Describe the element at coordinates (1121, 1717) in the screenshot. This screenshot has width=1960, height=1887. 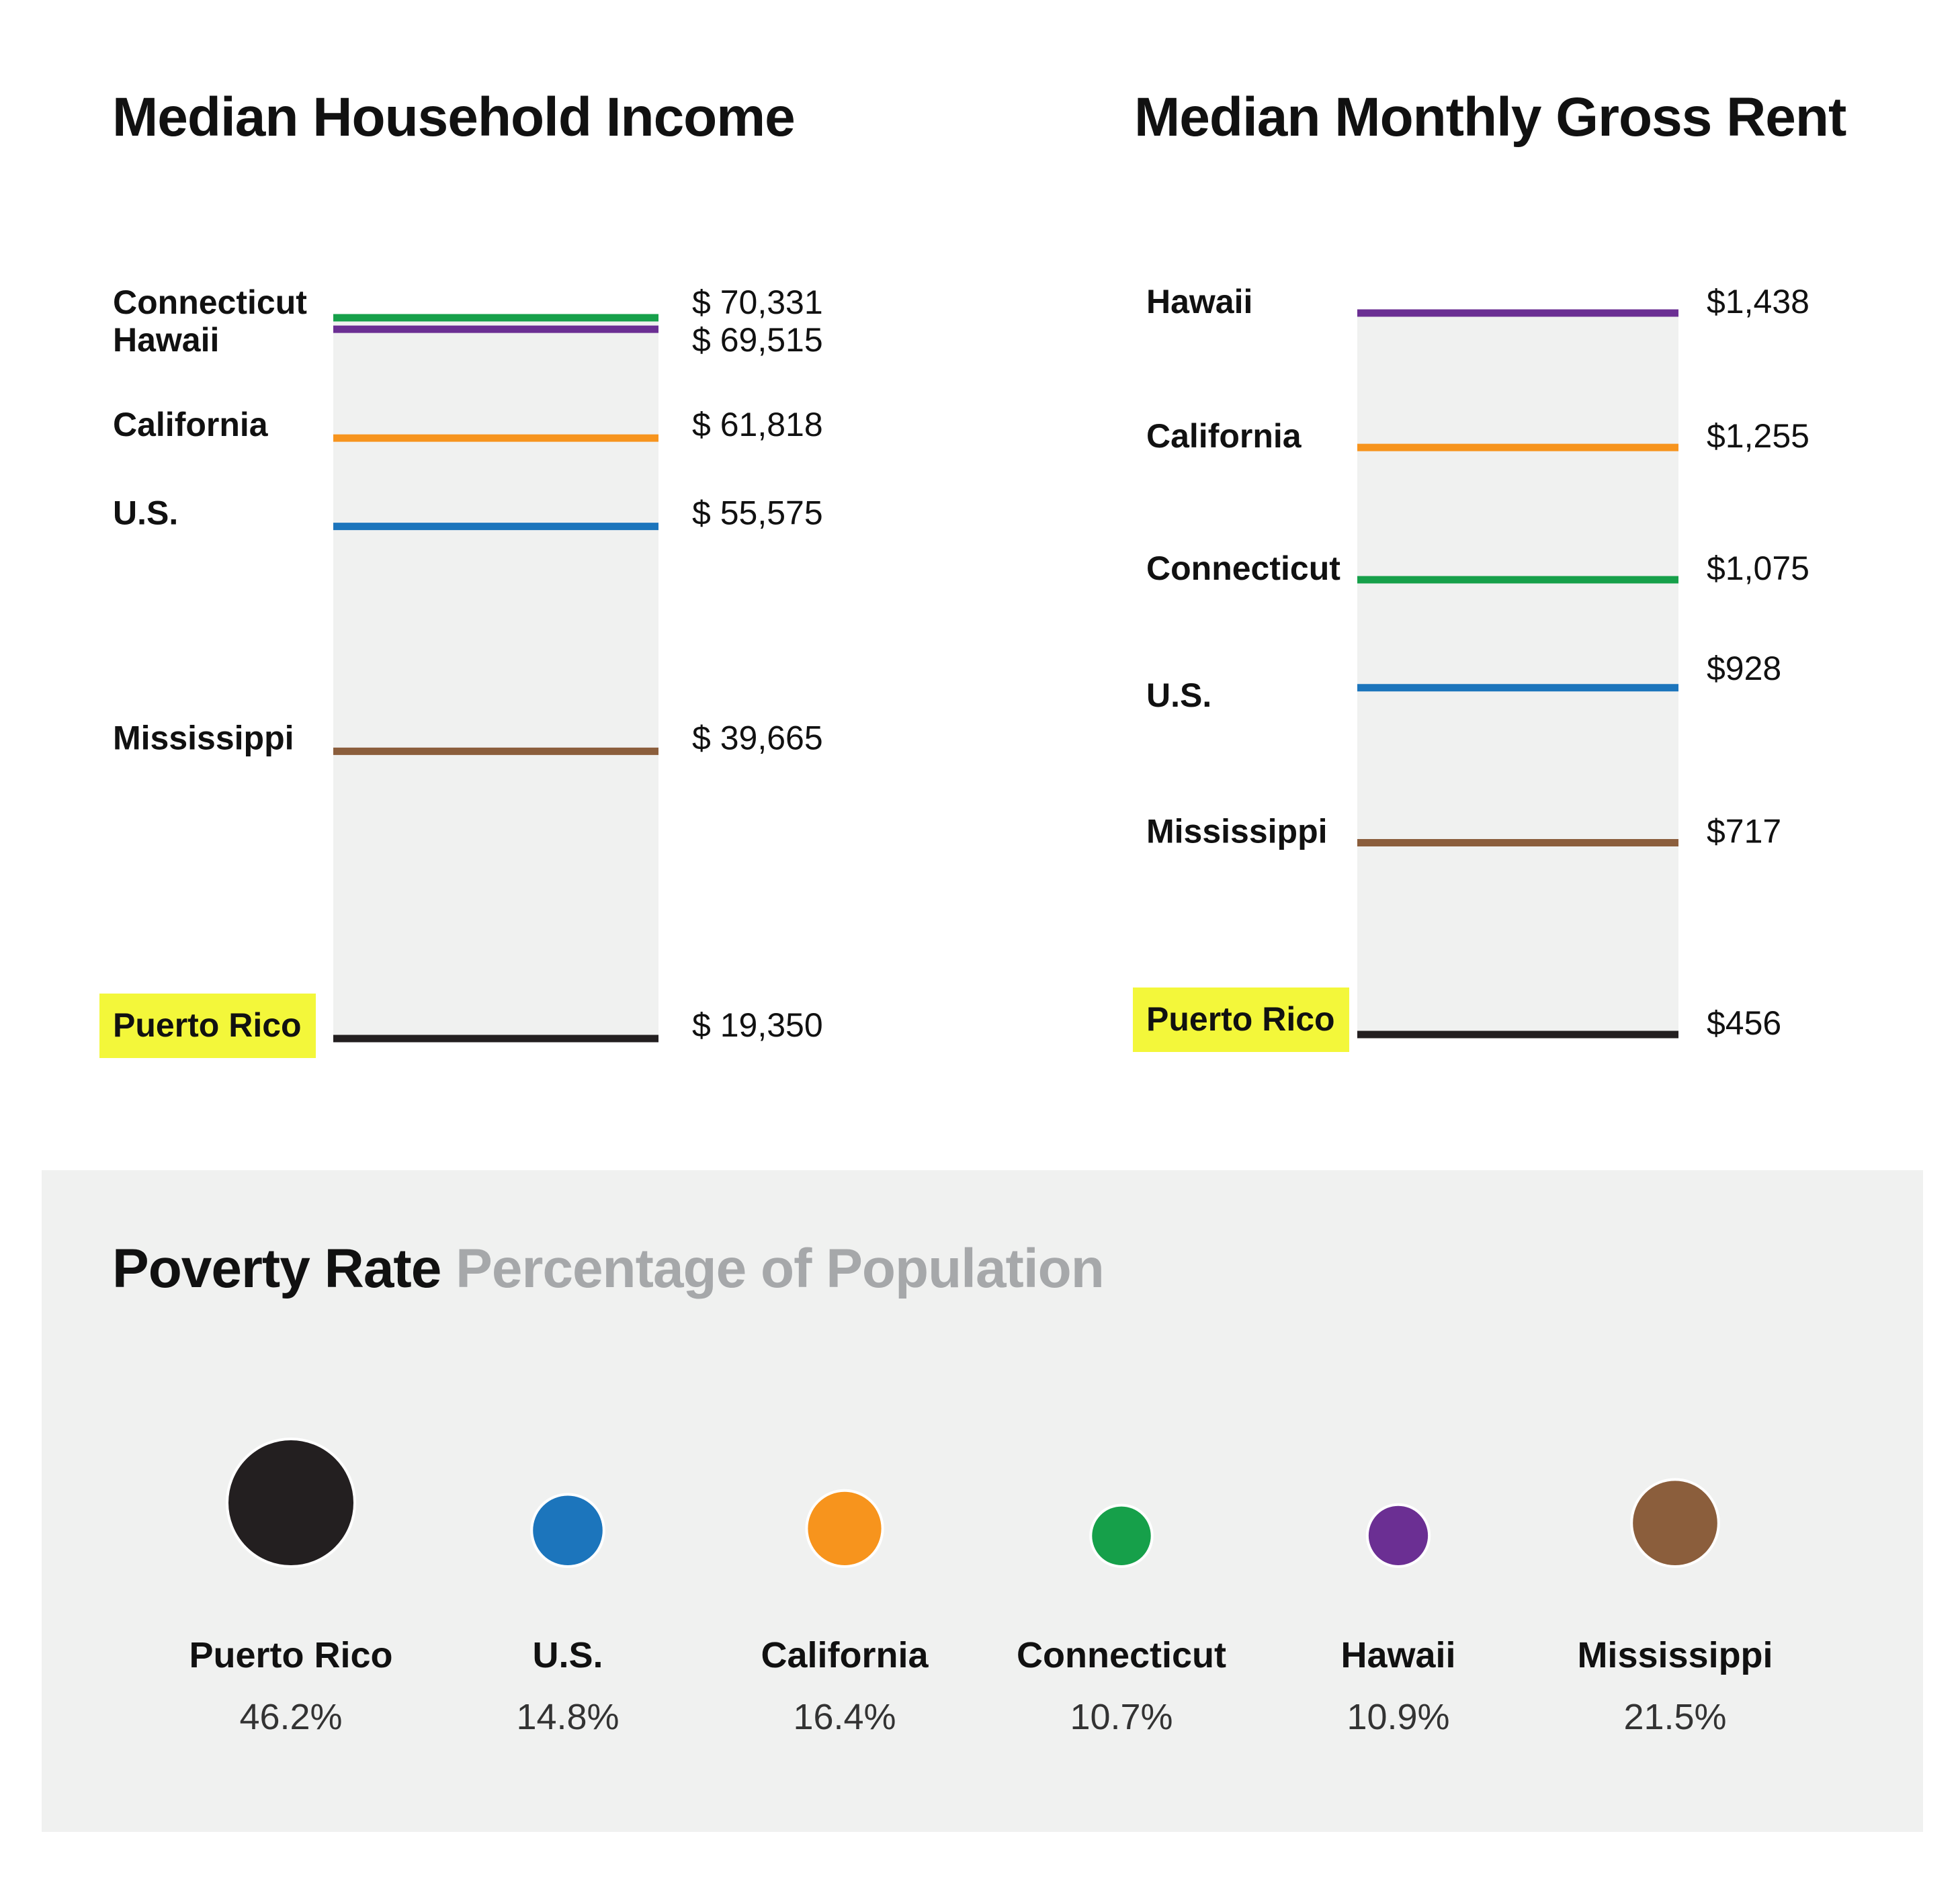
I see `poverty-value-connecticut: 10.7%` at that location.